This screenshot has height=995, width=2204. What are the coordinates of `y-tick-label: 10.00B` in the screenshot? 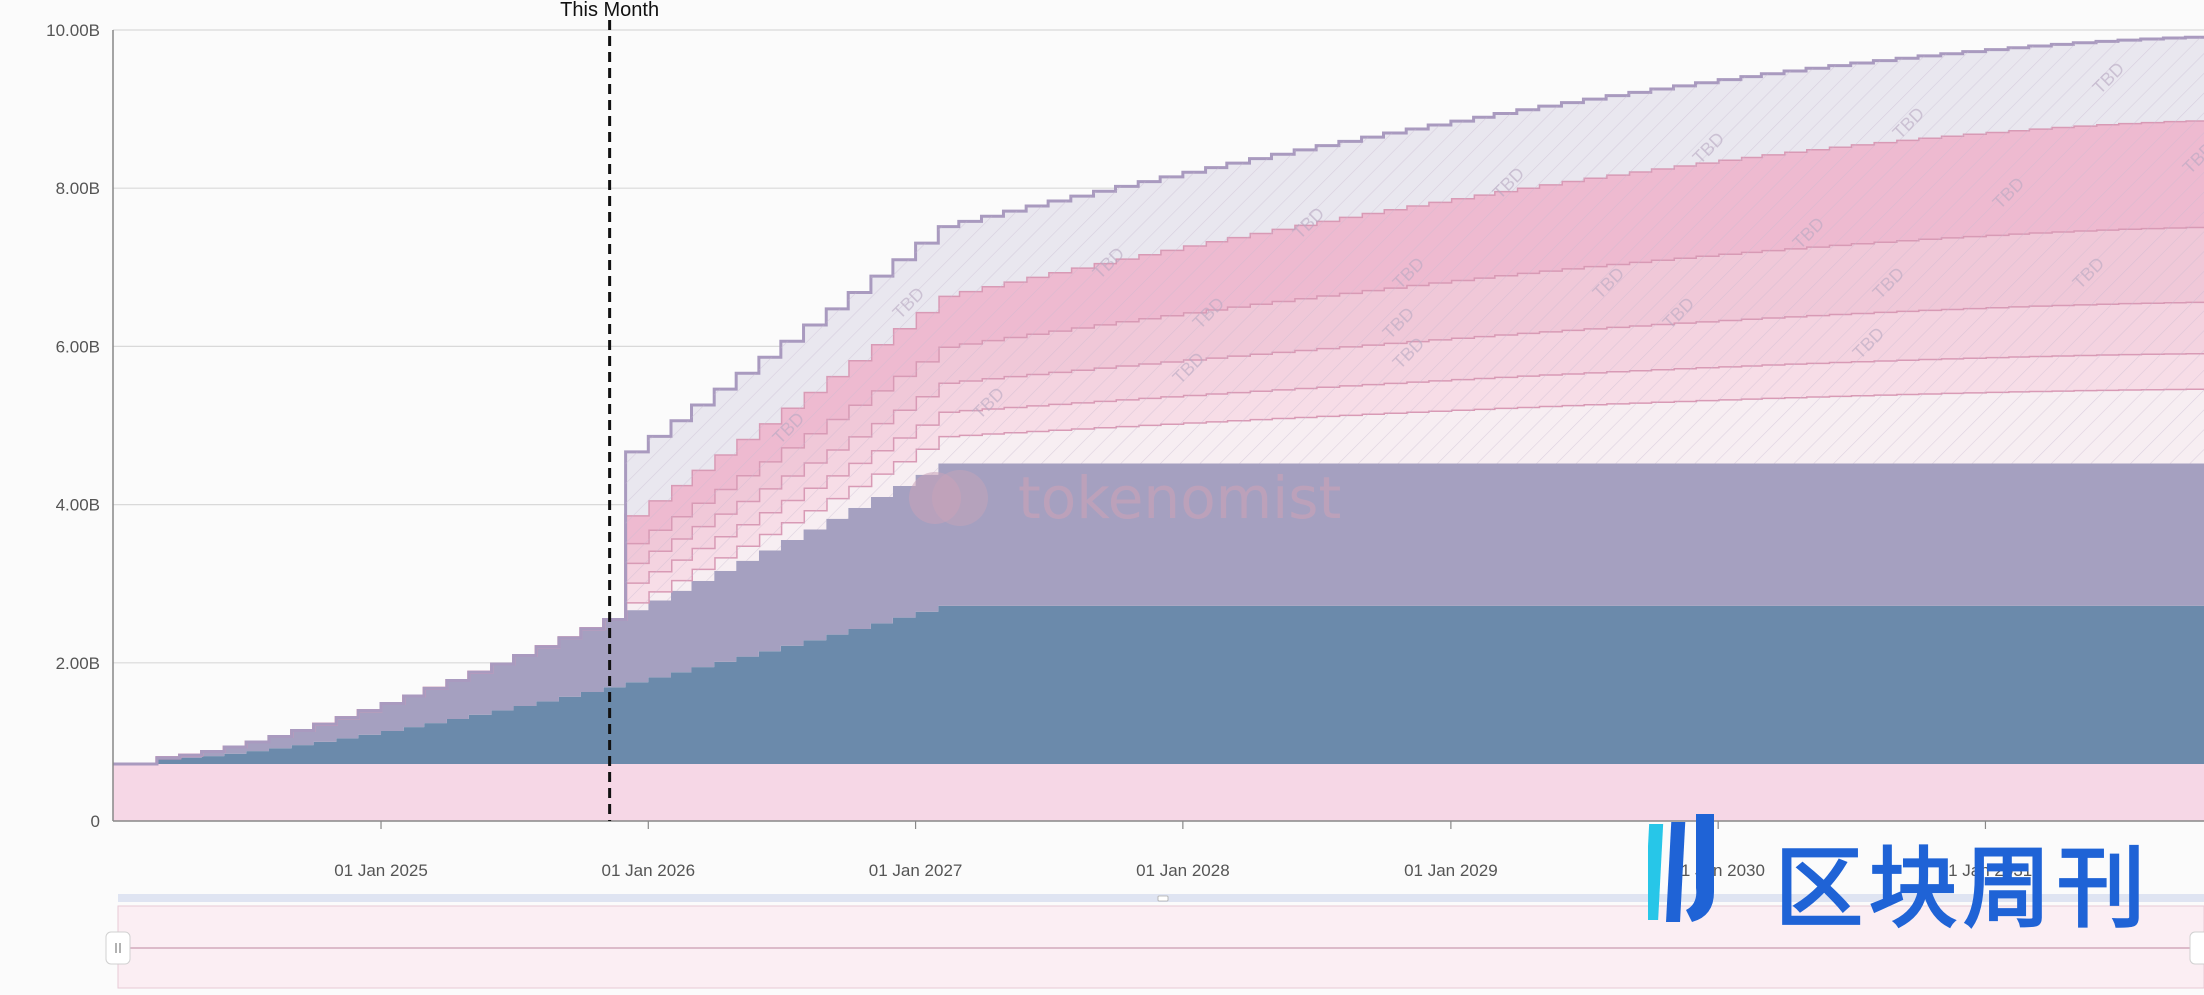 It's located at (73, 30).